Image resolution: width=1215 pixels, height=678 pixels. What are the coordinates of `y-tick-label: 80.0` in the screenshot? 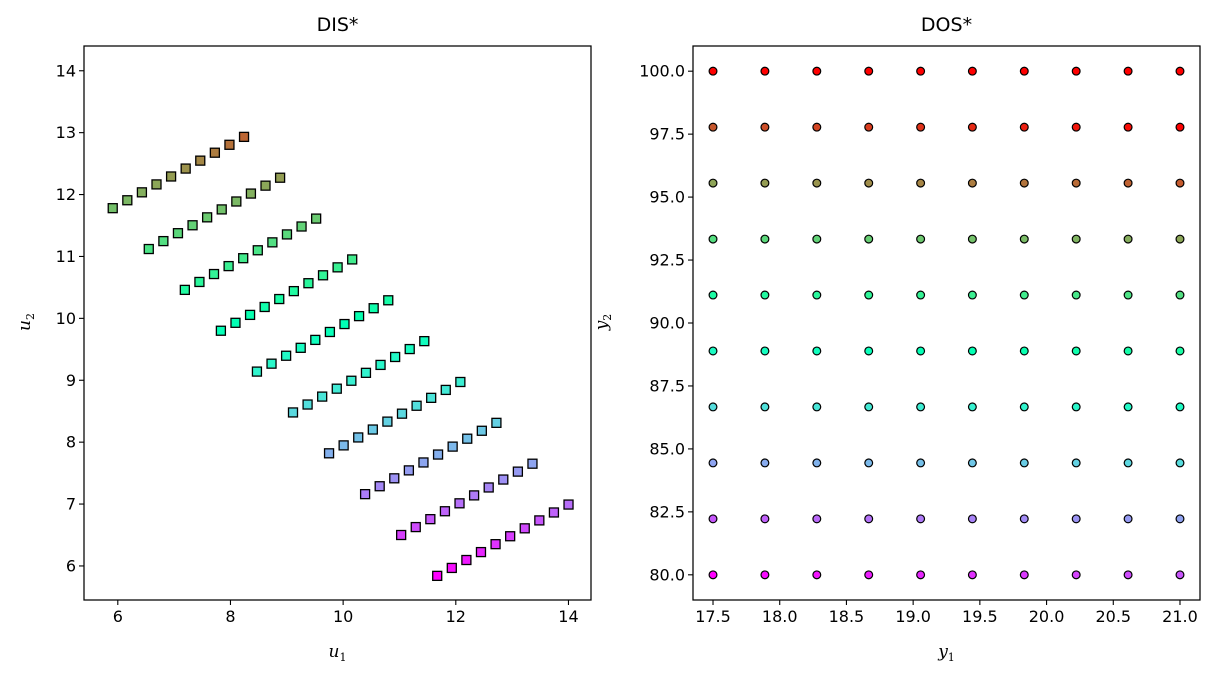 It's located at (667, 574).